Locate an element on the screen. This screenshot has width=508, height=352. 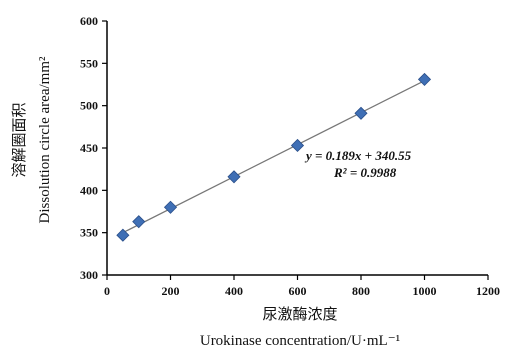
x-axis-label-en: Urokinase concentration/U·mL⁻¹ is located at coordinates (300, 341).